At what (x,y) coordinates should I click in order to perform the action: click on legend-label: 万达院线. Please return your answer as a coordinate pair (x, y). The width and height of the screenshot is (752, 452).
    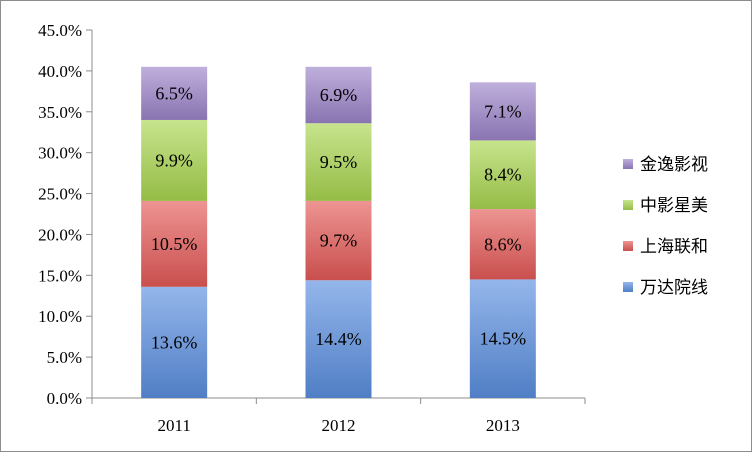
    Looking at the image, I should click on (674, 288).